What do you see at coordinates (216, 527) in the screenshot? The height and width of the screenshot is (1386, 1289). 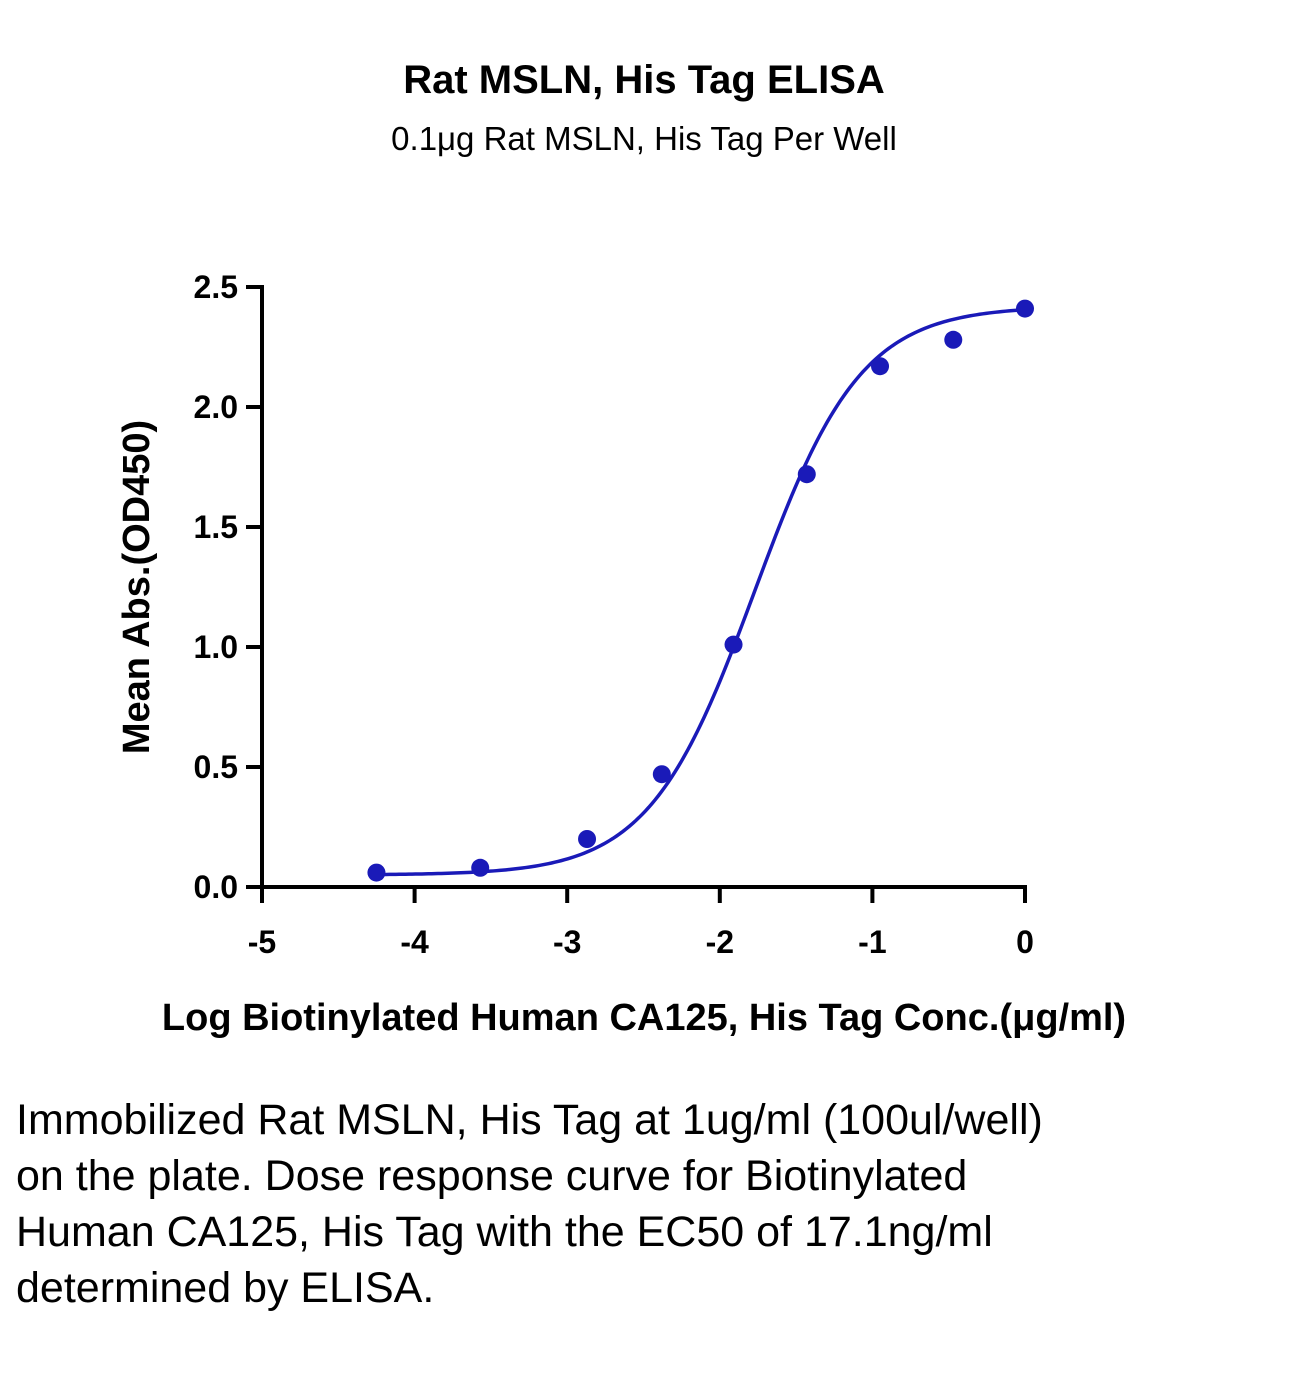 I see `y-tick-label: 1.5` at bounding box center [216, 527].